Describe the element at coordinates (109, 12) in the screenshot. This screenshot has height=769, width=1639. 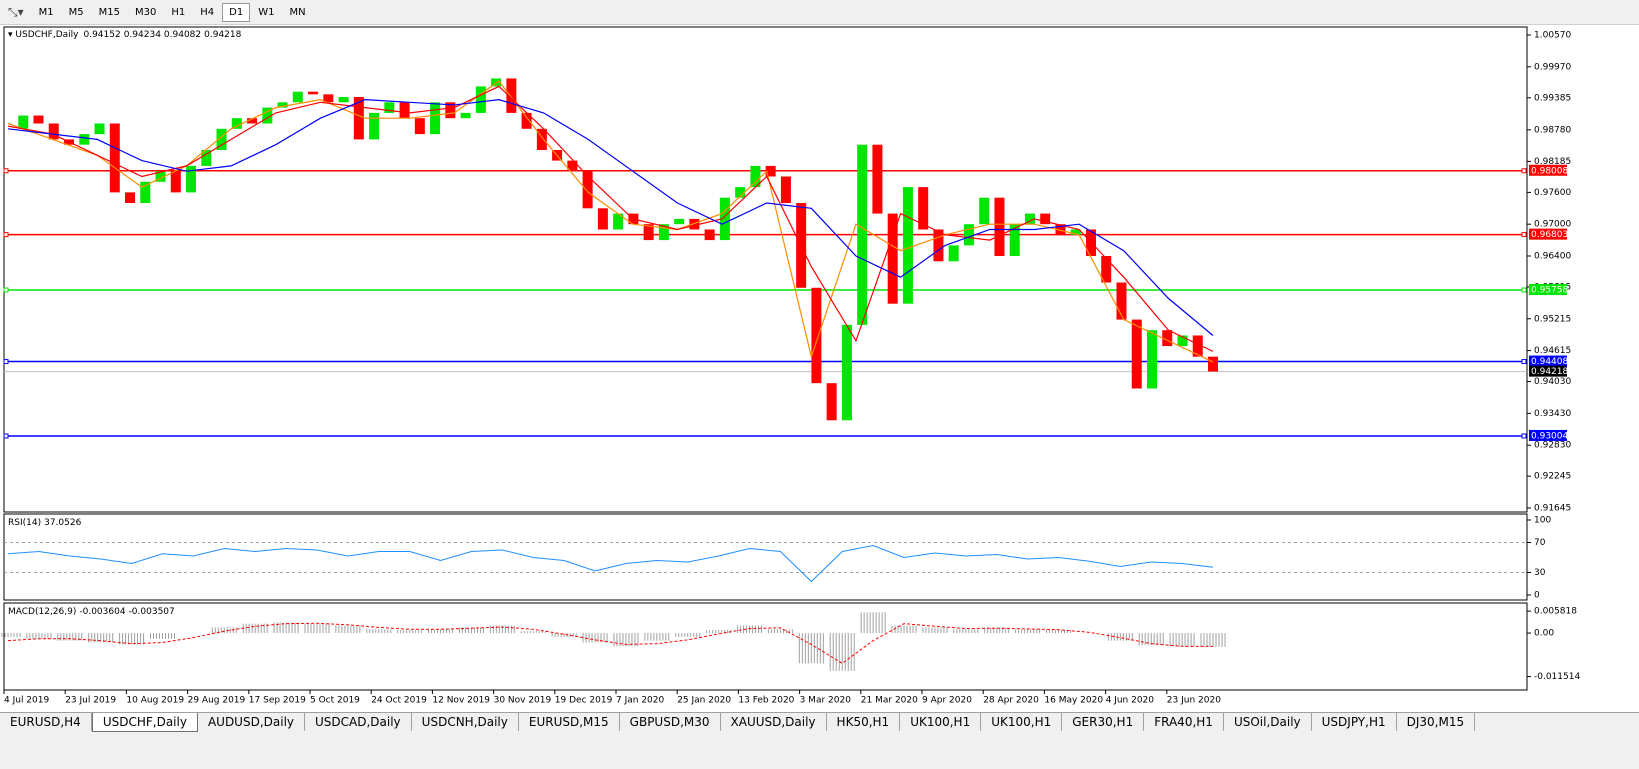
I see `timeframe-button: M15` at that location.